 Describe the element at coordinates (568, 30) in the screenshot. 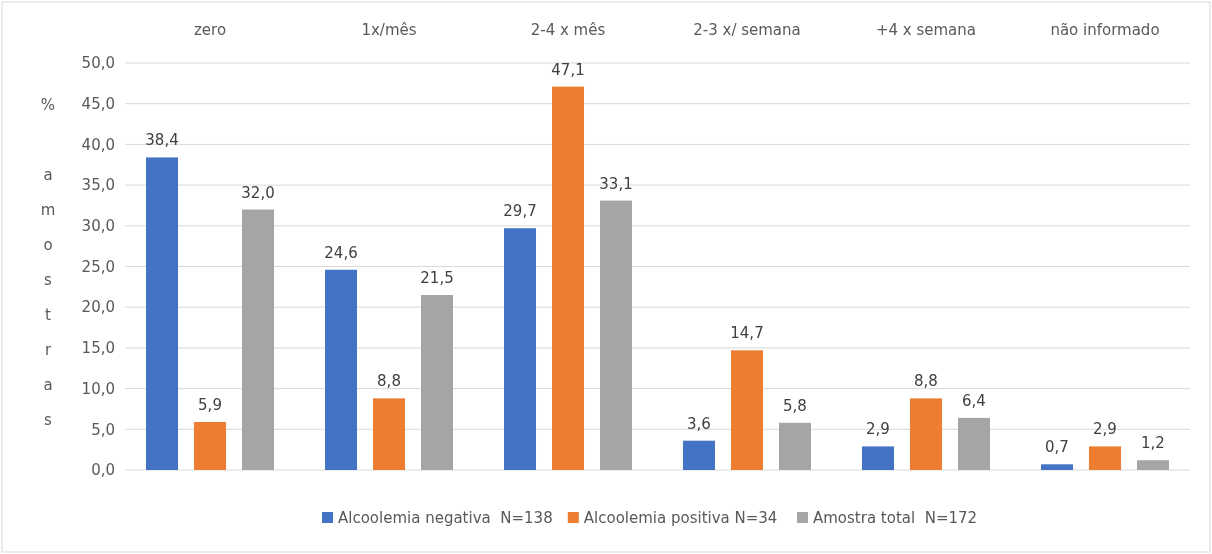

I see `x-tick-label: 2-4 x mês` at that location.